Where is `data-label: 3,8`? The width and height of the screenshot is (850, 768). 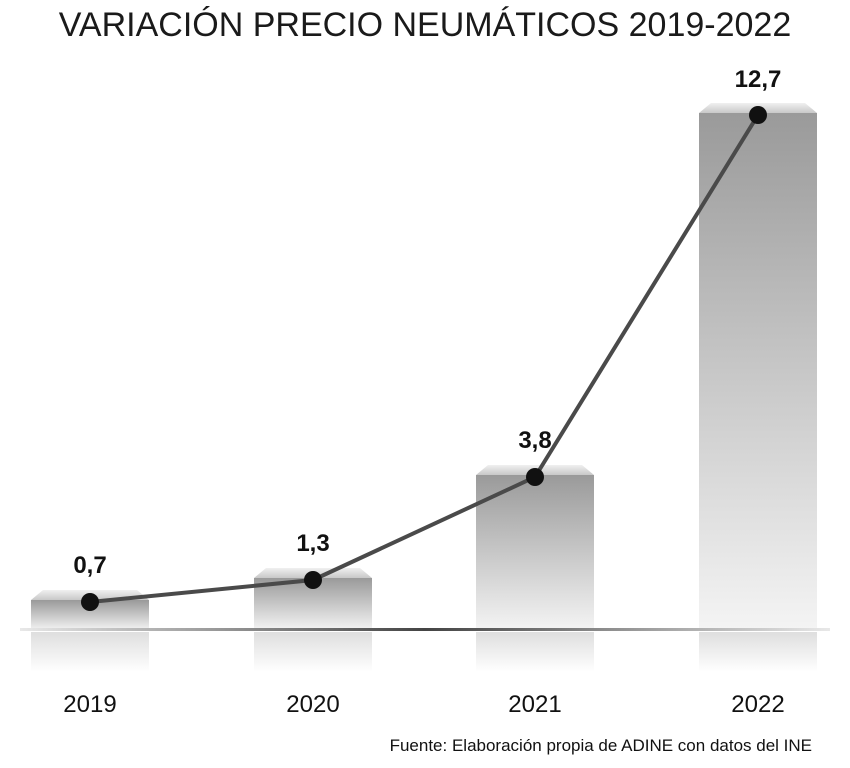 data-label: 3,8 is located at coordinates (534, 440).